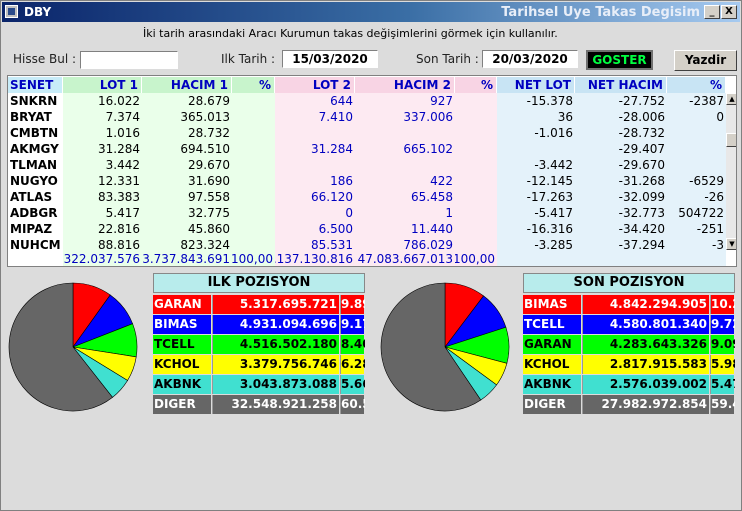  I want to click on table-cell-lot1: 5.417, so click(102, 213).